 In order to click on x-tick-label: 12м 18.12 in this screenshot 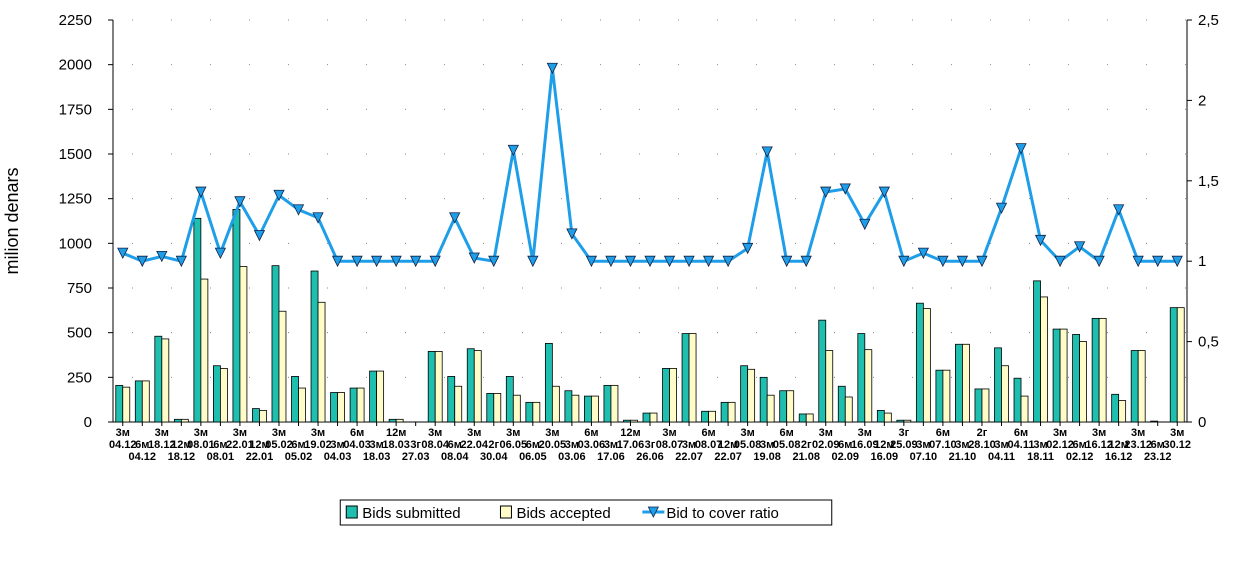, I will do `click(182, 451)`.